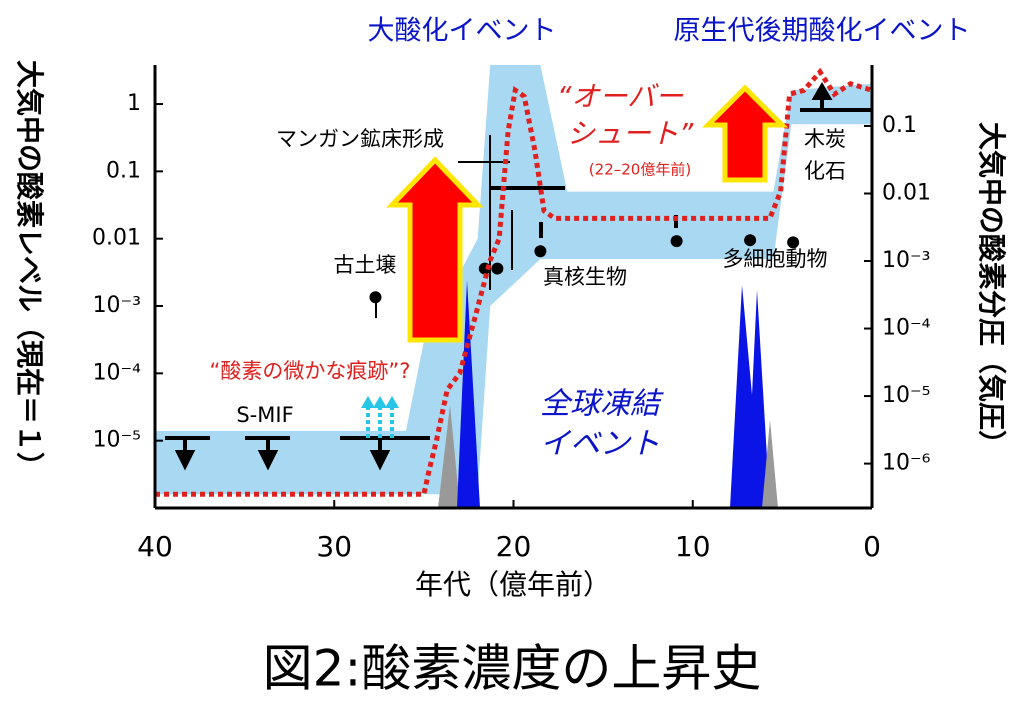  I want to click on y-tick-label: 0.01, so click(116, 238).